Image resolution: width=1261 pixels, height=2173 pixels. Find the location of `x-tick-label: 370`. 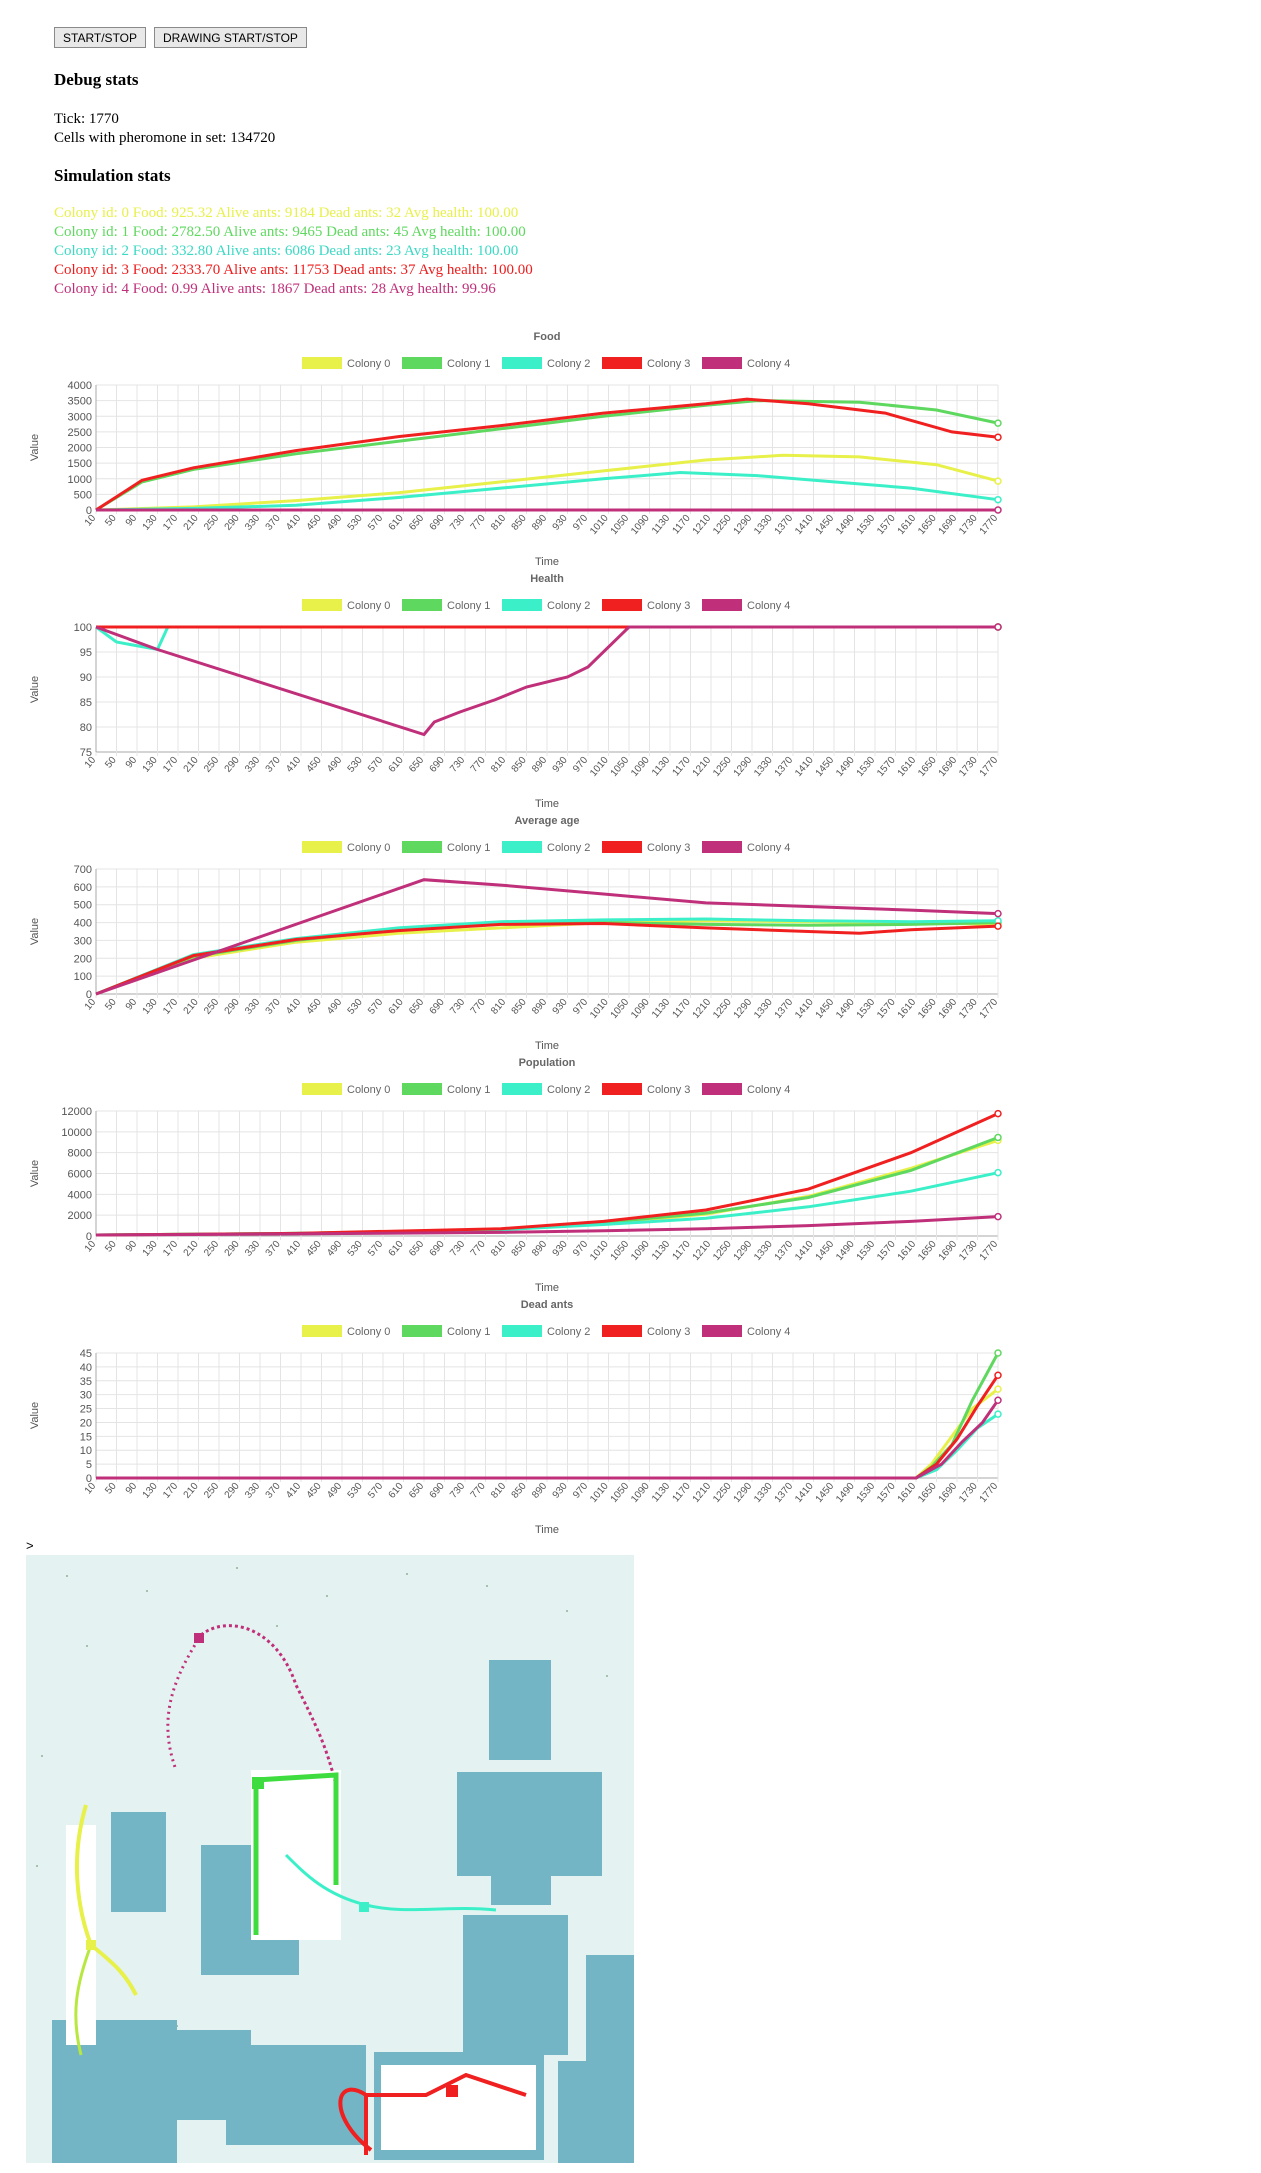

x-tick-label: 370 is located at coordinates (273, 1007).